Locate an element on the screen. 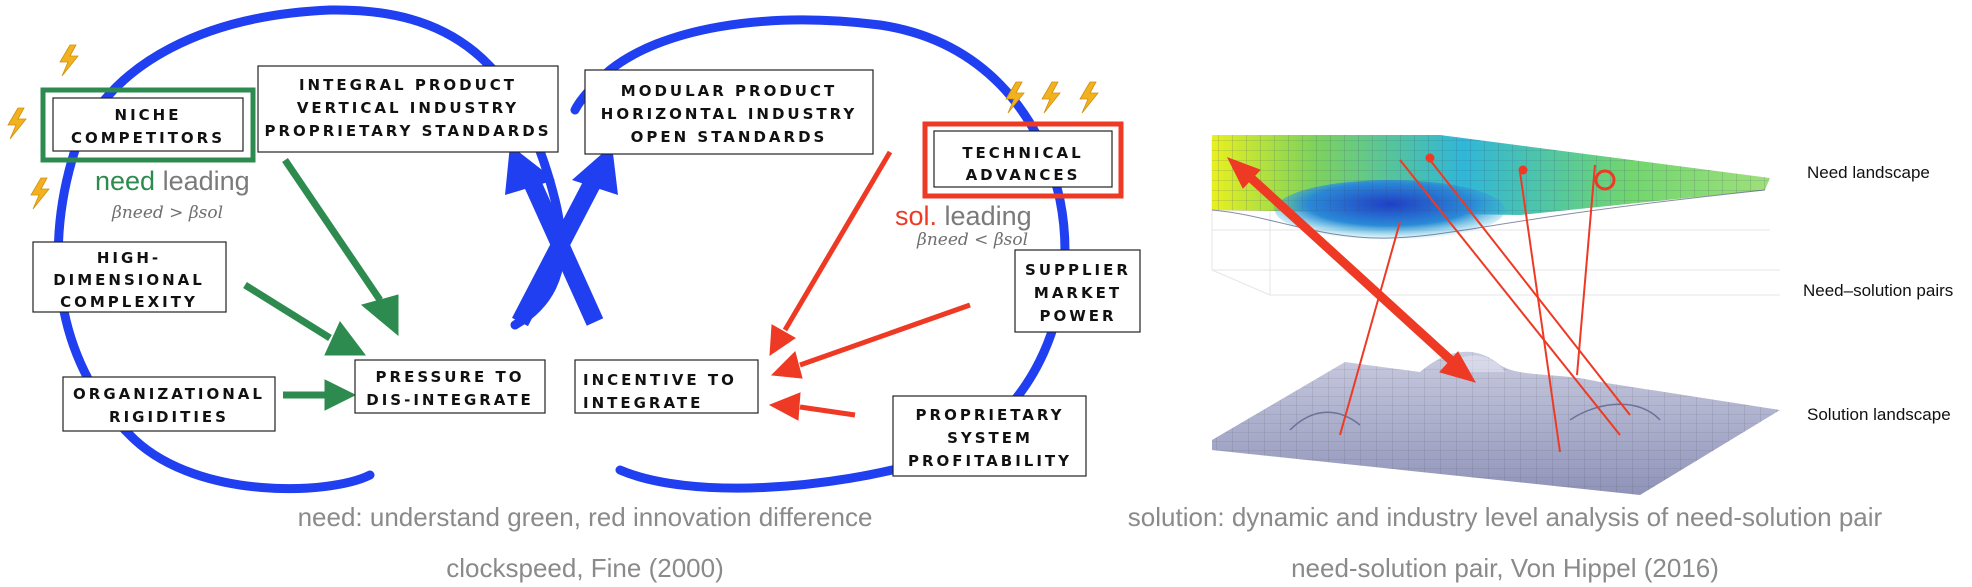  niche-line-1: NICHE is located at coordinates (148, 115).